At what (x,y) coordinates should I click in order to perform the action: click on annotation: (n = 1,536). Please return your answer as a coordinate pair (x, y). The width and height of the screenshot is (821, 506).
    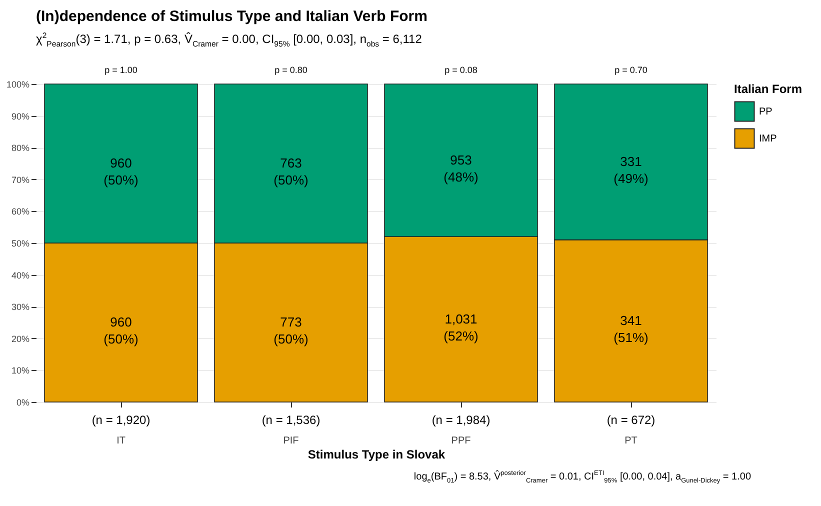
    Looking at the image, I should click on (291, 420).